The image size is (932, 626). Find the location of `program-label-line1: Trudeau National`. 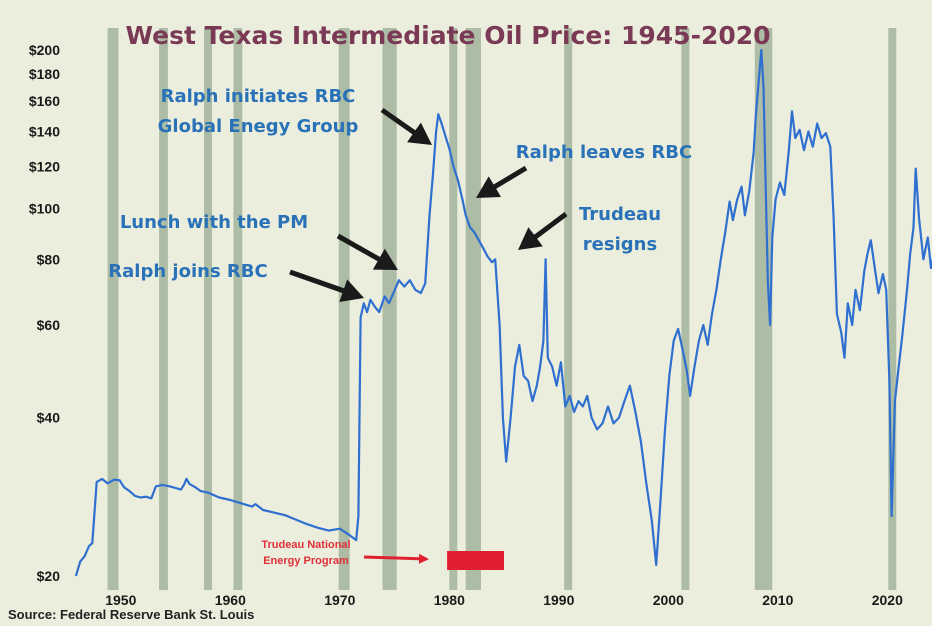

program-label-line1: Trudeau National is located at coordinates (305, 545).